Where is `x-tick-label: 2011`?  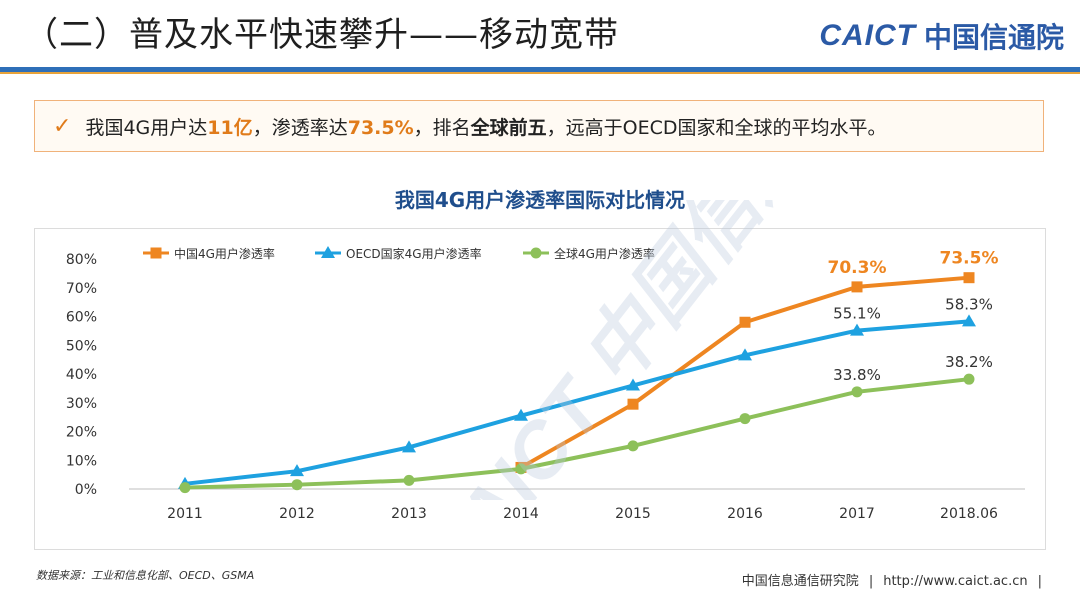 x-tick-label: 2011 is located at coordinates (185, 514).